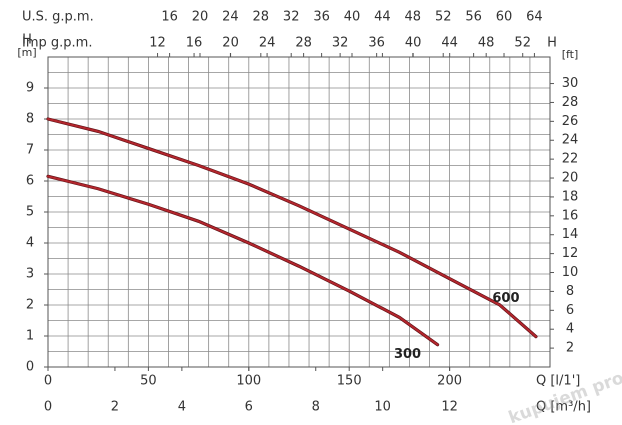  I want to click on top-us-label: U.S. g.p.m., so click(58, 17).